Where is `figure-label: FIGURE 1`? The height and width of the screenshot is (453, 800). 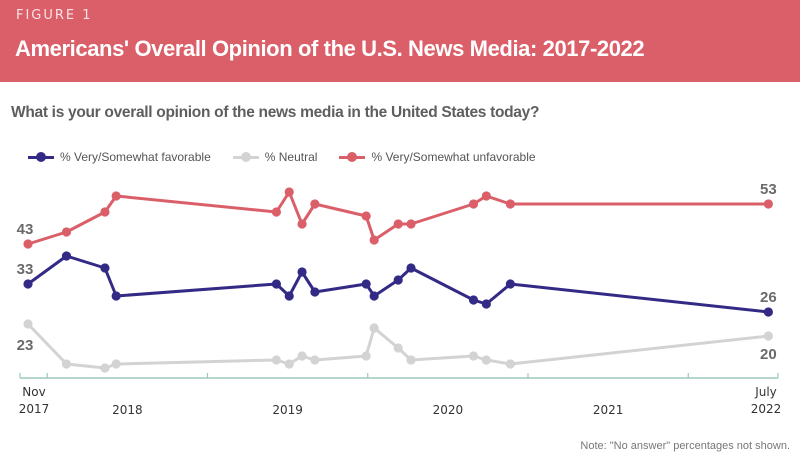
figure-label: FIGURE 1 is located at coordinates (54, 15).